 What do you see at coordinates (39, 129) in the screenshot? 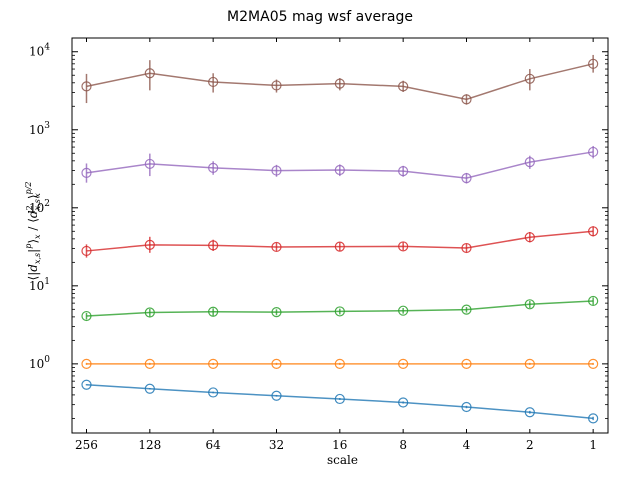
I see `y-tick-label: 10³` at bounding box center [39, 129].